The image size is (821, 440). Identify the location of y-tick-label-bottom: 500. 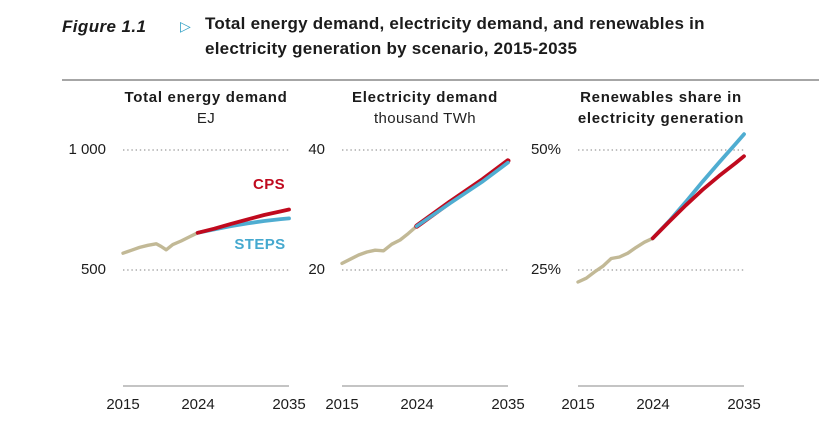
(93, 269).